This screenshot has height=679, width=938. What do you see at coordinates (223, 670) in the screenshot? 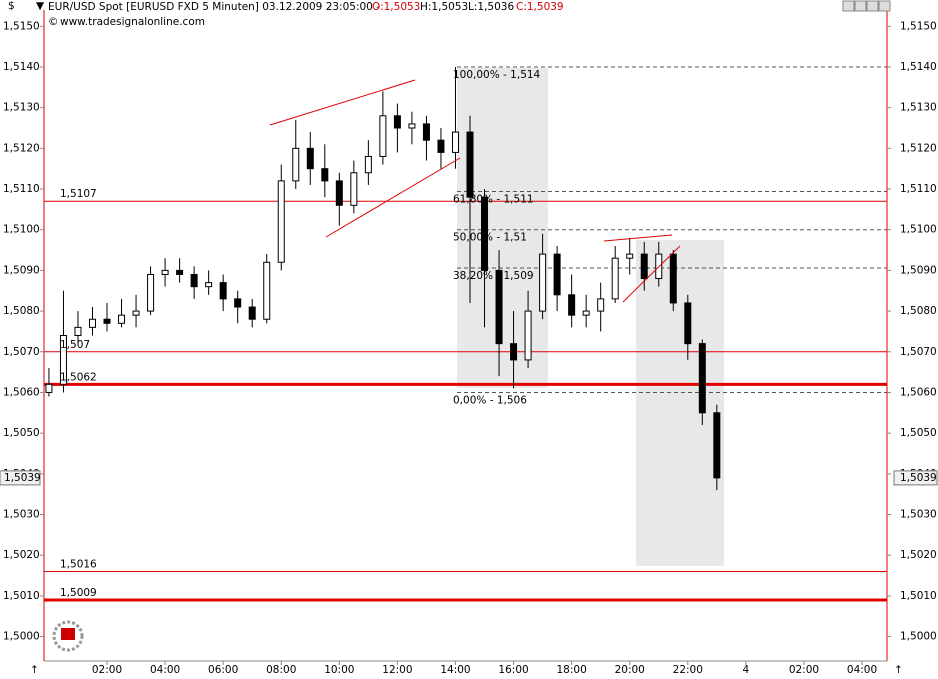
I see `x-tick-label: 06:00` at bounding box center [223, 670].